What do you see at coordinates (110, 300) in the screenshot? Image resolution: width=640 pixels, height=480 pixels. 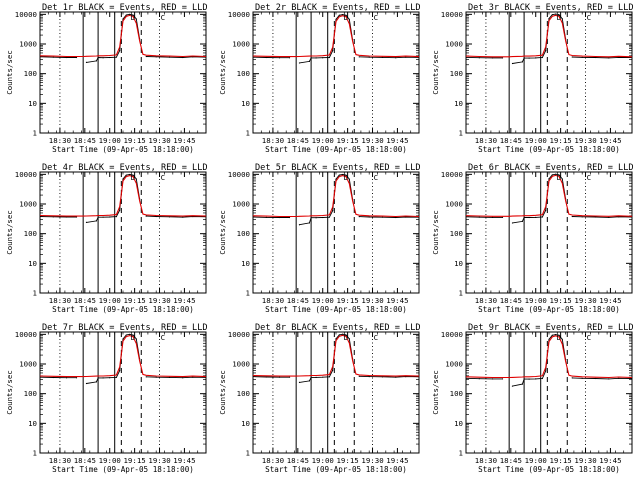 I see `x-tick-label: 19:00` at bounding box center [110, 300].